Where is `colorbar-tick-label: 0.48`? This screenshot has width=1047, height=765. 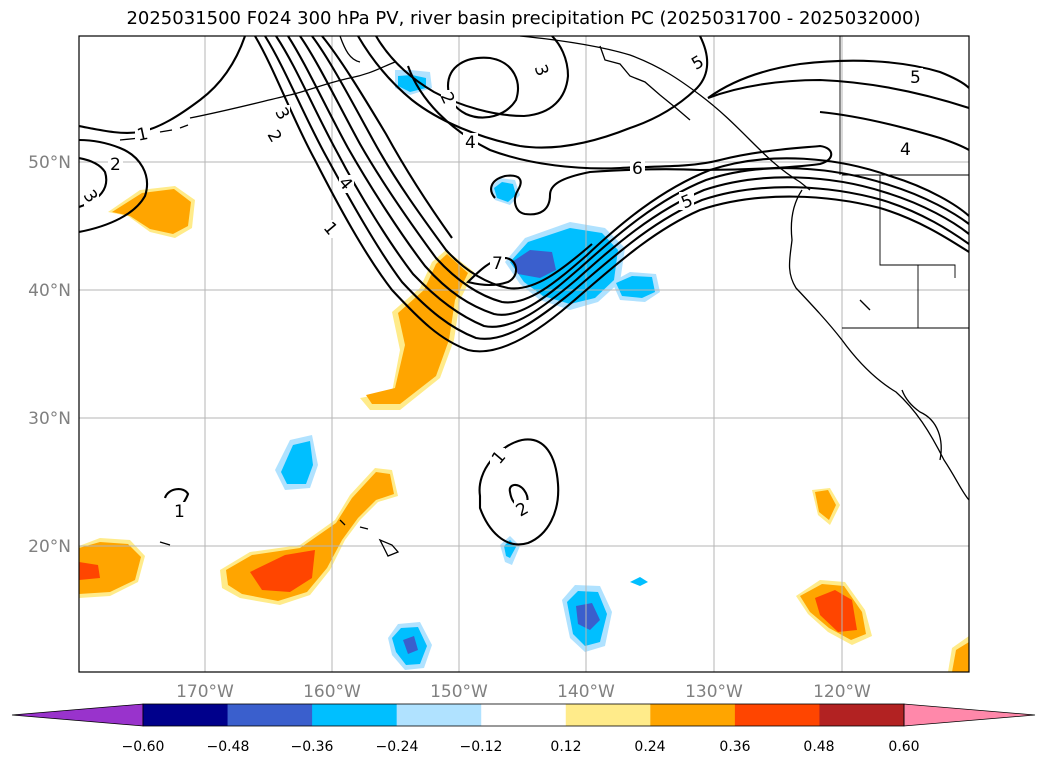 colorbar-tick-label: 0.48 is located at coordinates (818, 747).